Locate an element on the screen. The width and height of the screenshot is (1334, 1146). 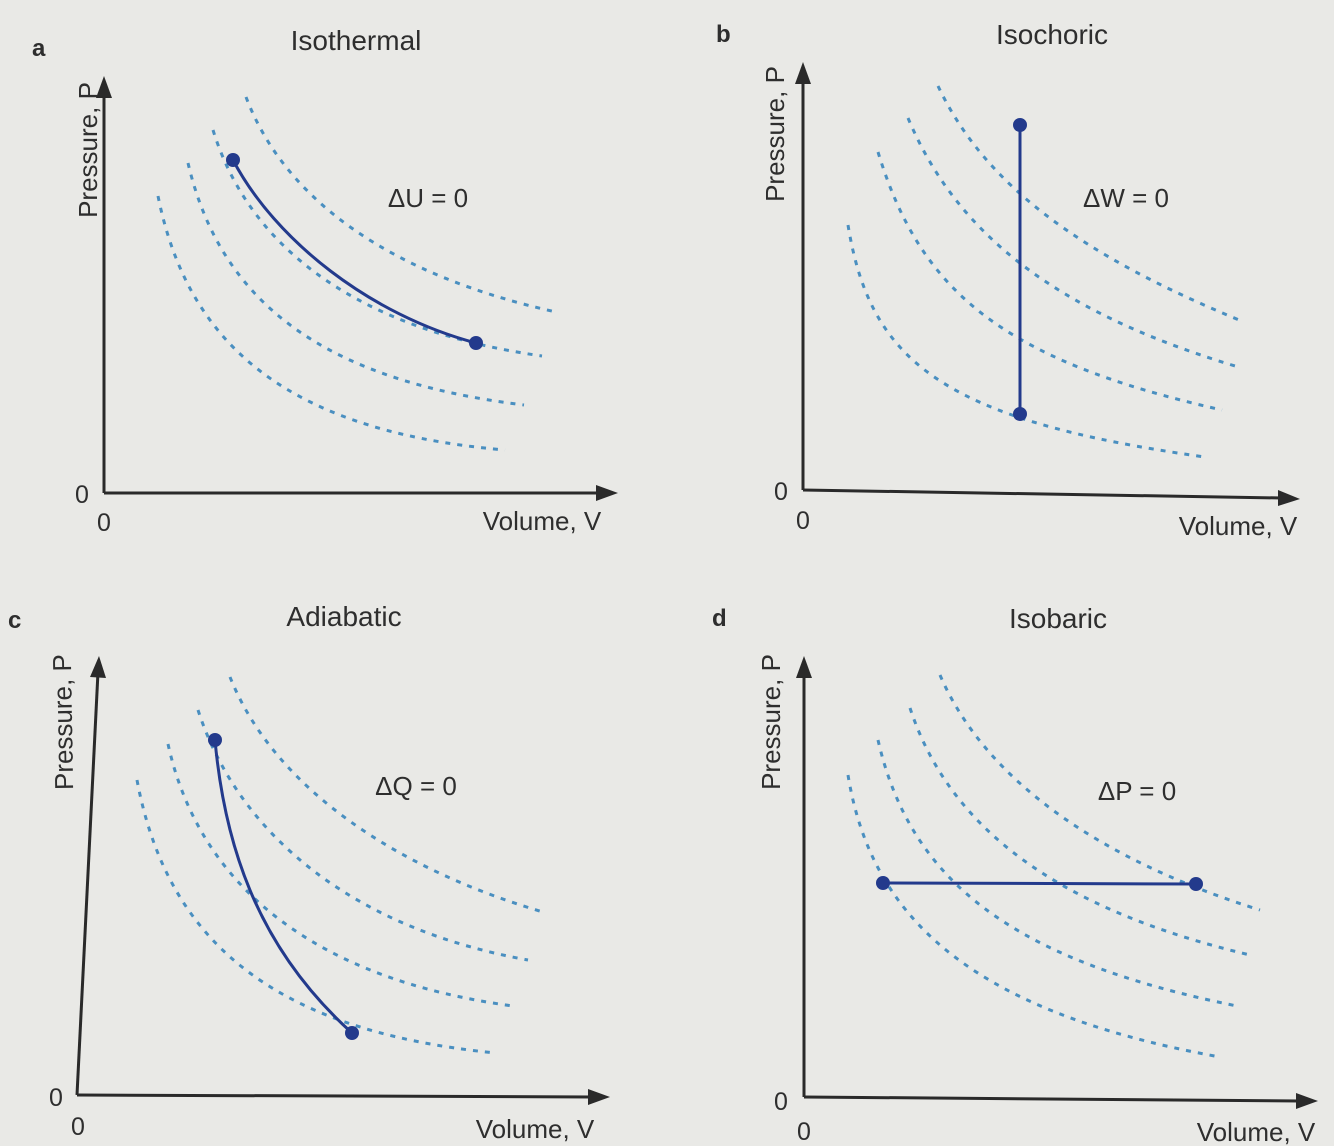
panel-a-title: Isothermal is located at coordinates (356, 40).